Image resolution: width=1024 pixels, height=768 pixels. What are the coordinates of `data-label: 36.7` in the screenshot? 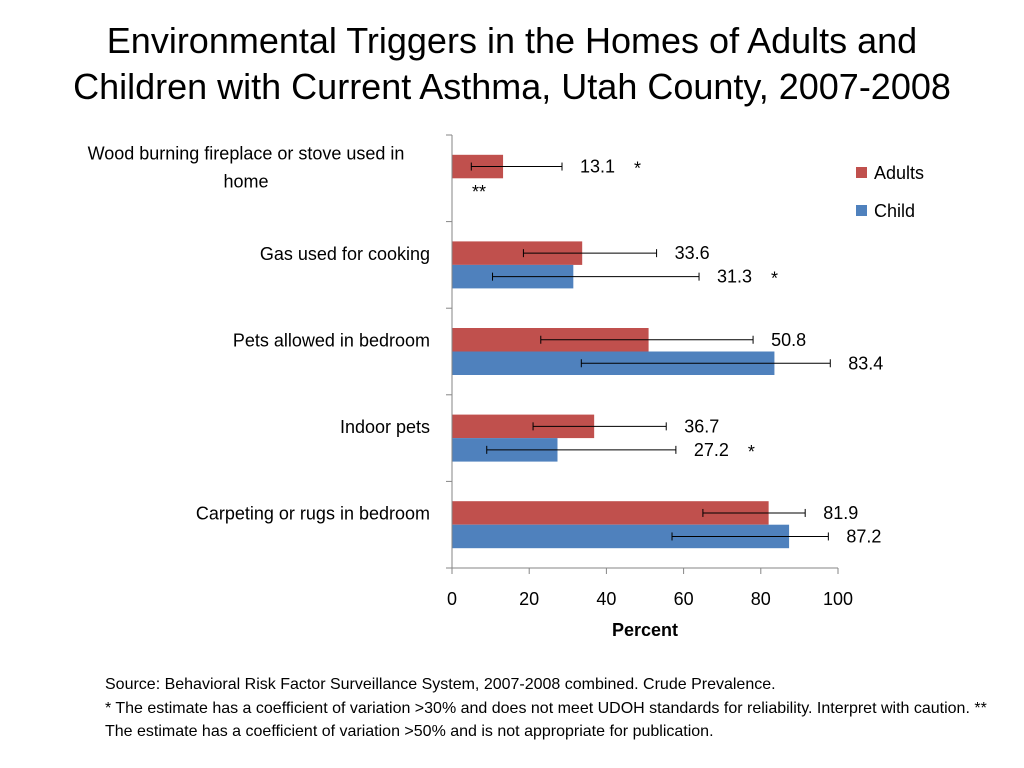 It's located at (701, 426).